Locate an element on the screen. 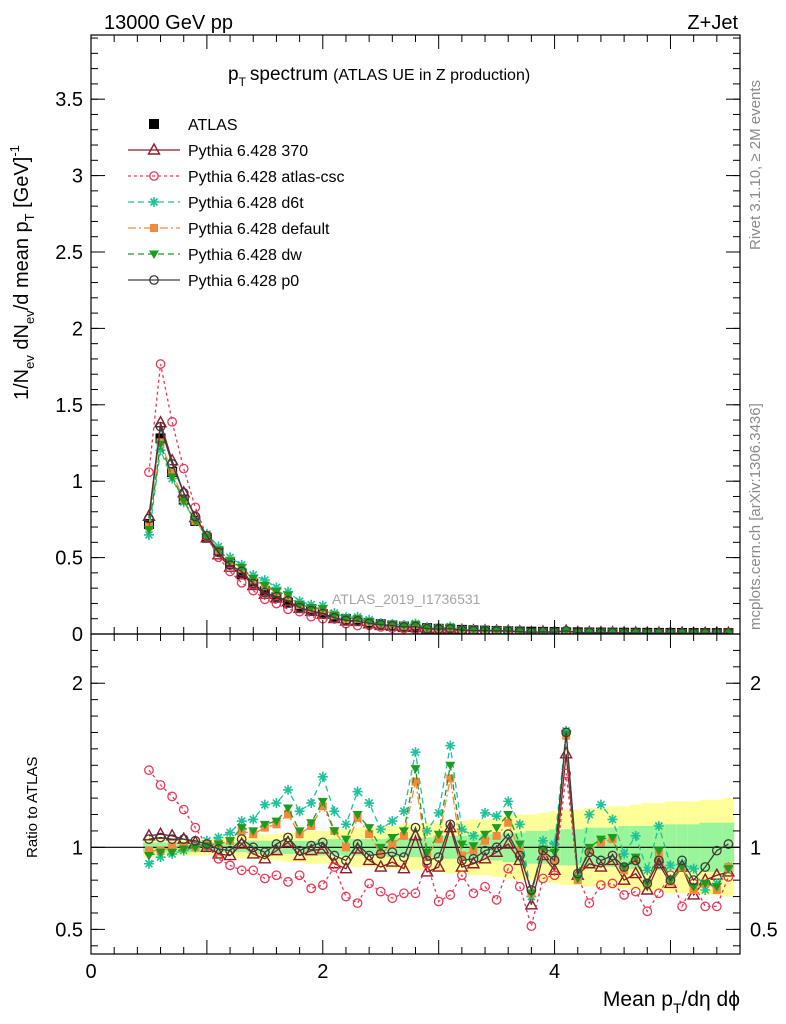 The width and height of the screenshot is (786, 1024). top-y-tick-label: 0.5 is located at coordinates (69, 559).